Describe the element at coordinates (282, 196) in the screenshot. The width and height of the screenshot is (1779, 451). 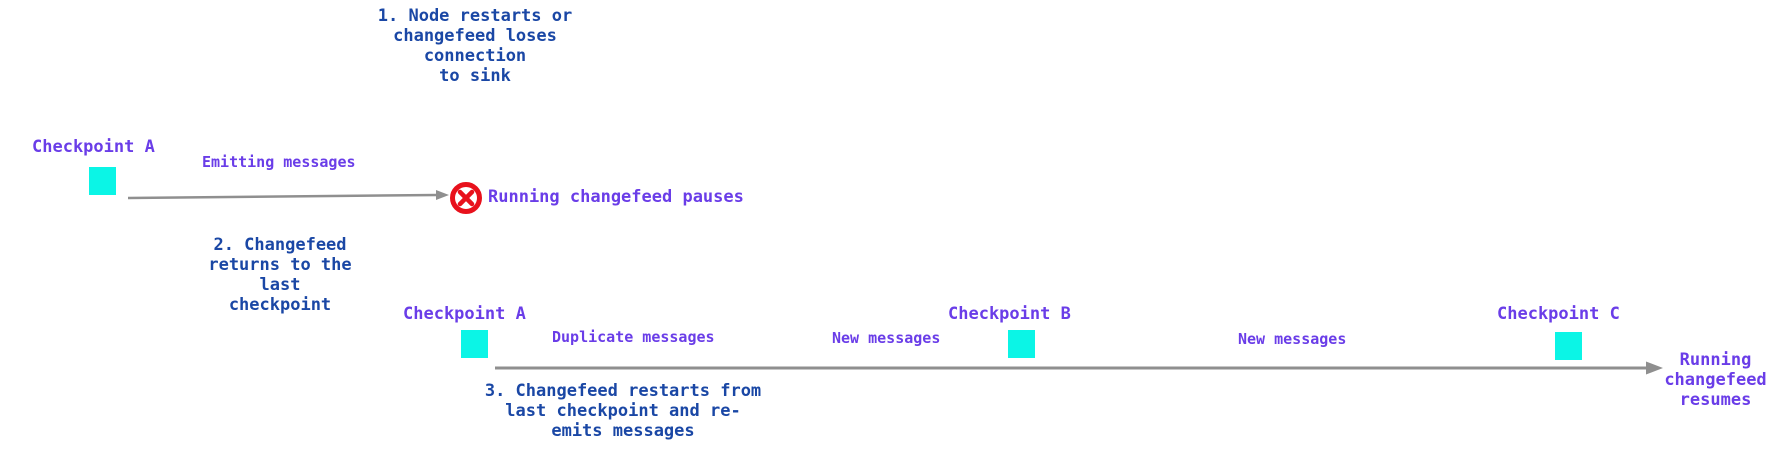
I see `timeline1-line` at that location.